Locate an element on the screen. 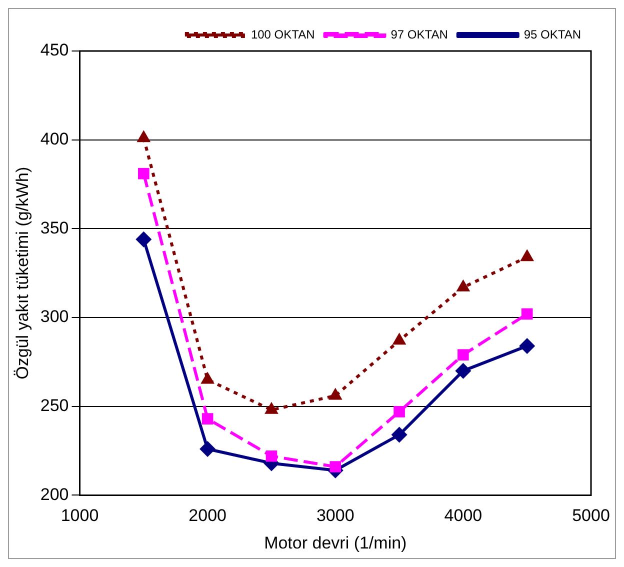  y-tick-label: 200 is located at coordinates (54, 494).